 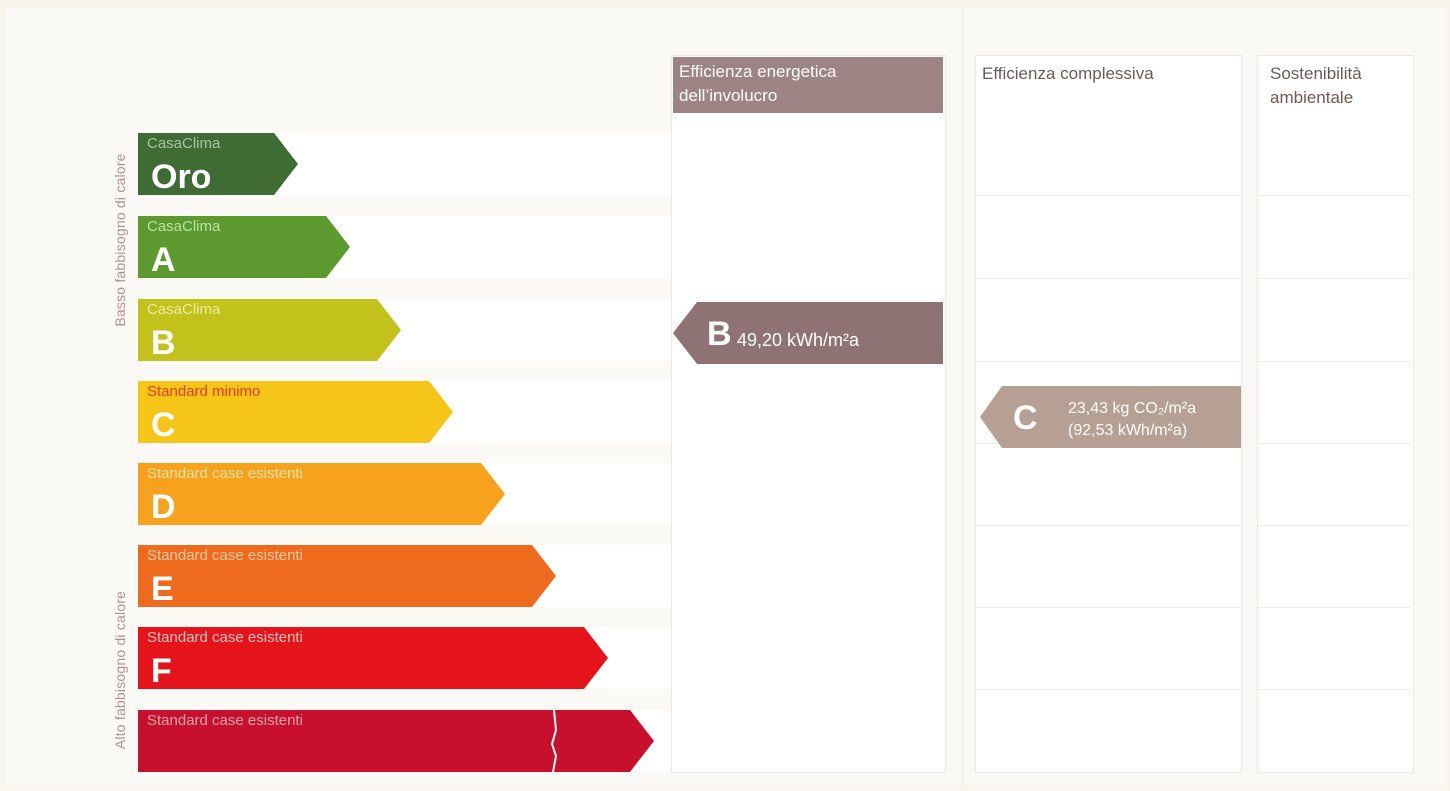 I want to click on class-letter: F, so click(x=161, y=671).